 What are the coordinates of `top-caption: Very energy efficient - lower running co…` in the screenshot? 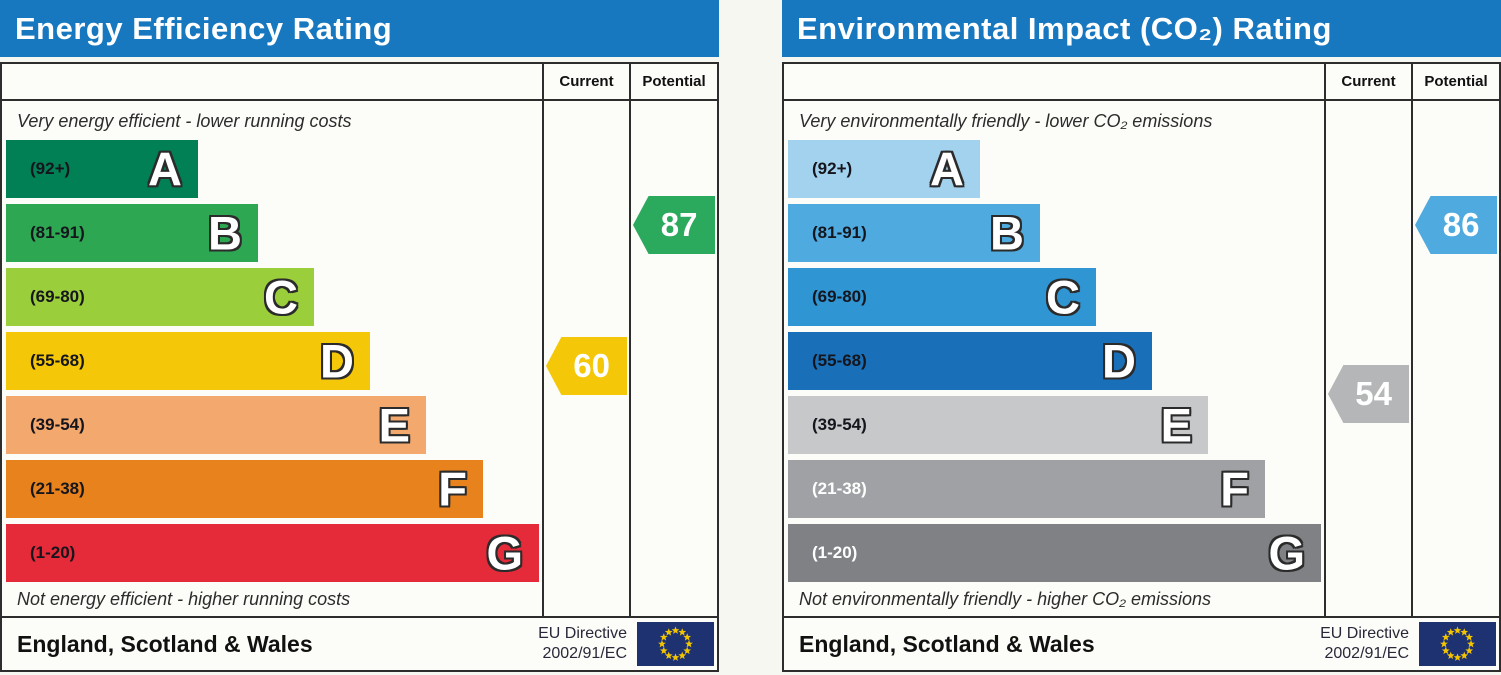 It's located at (184, 121).